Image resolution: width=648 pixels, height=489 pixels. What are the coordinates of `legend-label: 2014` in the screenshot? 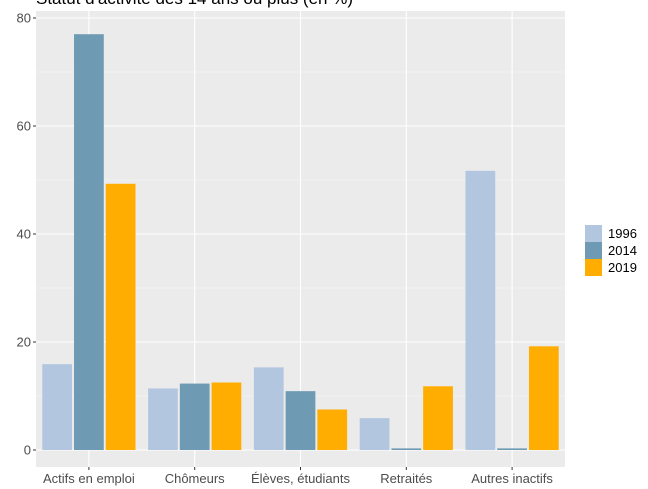 It's located at (622, 250).